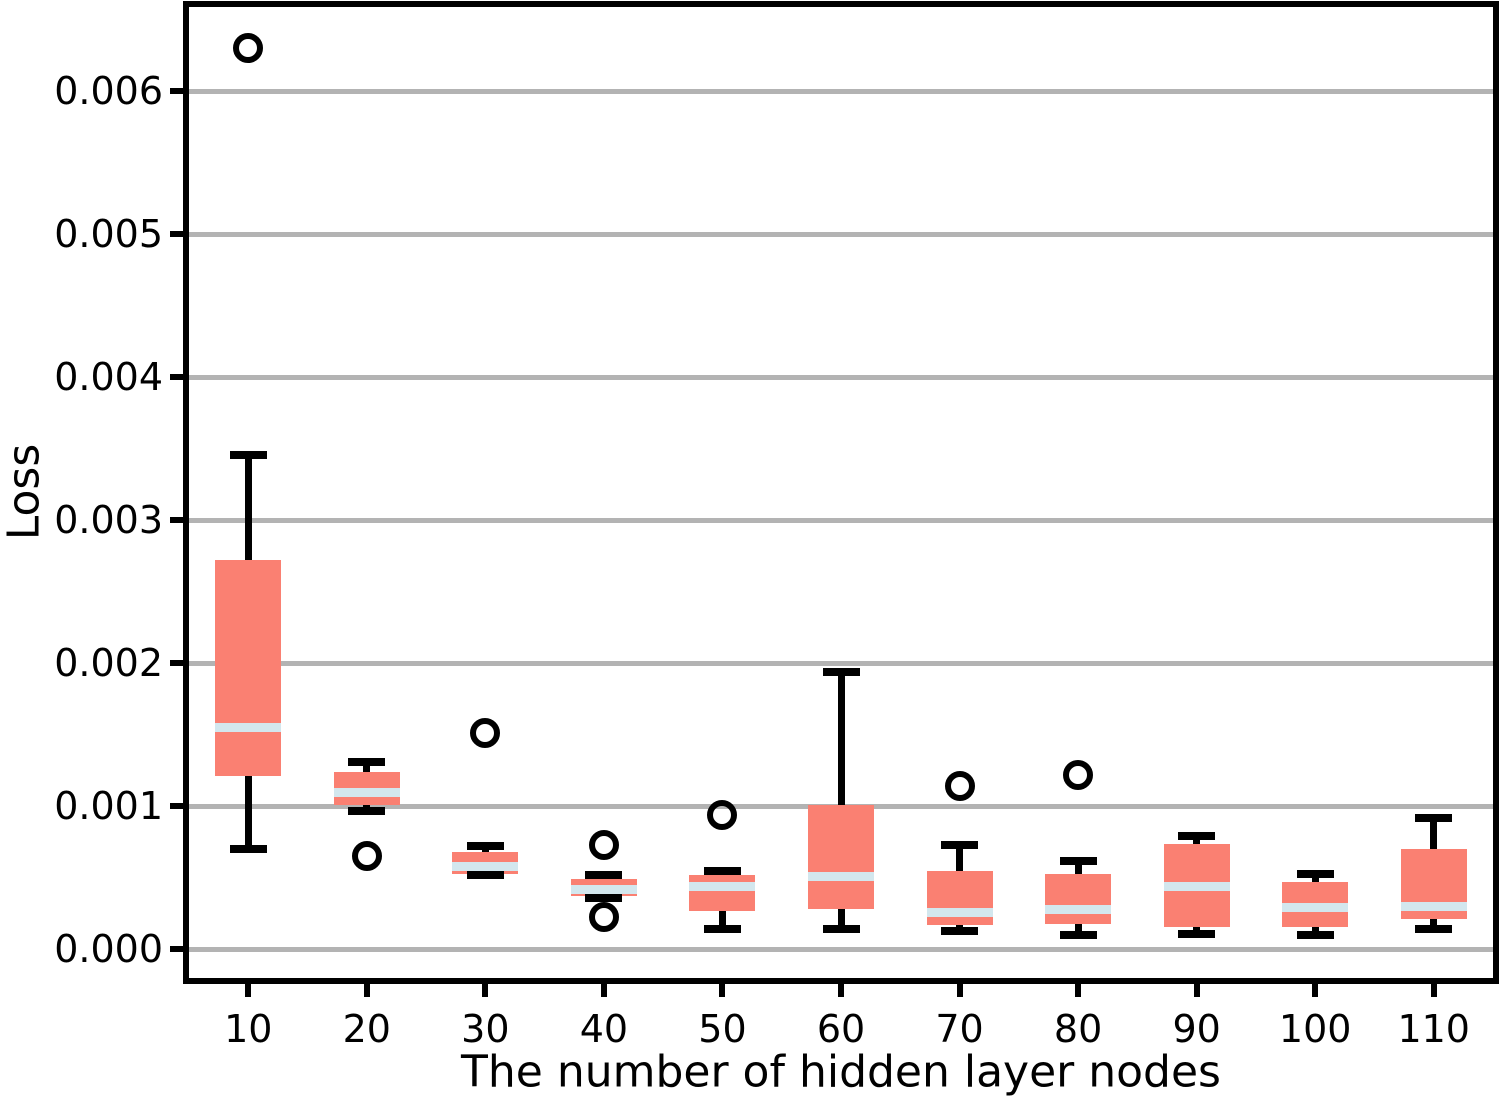 The width and height of the screenshot is (1503, 1099). Describe the element at coordinates (1078, 1029) in the screenshot. I see `x-tick-label: 80` at that location.